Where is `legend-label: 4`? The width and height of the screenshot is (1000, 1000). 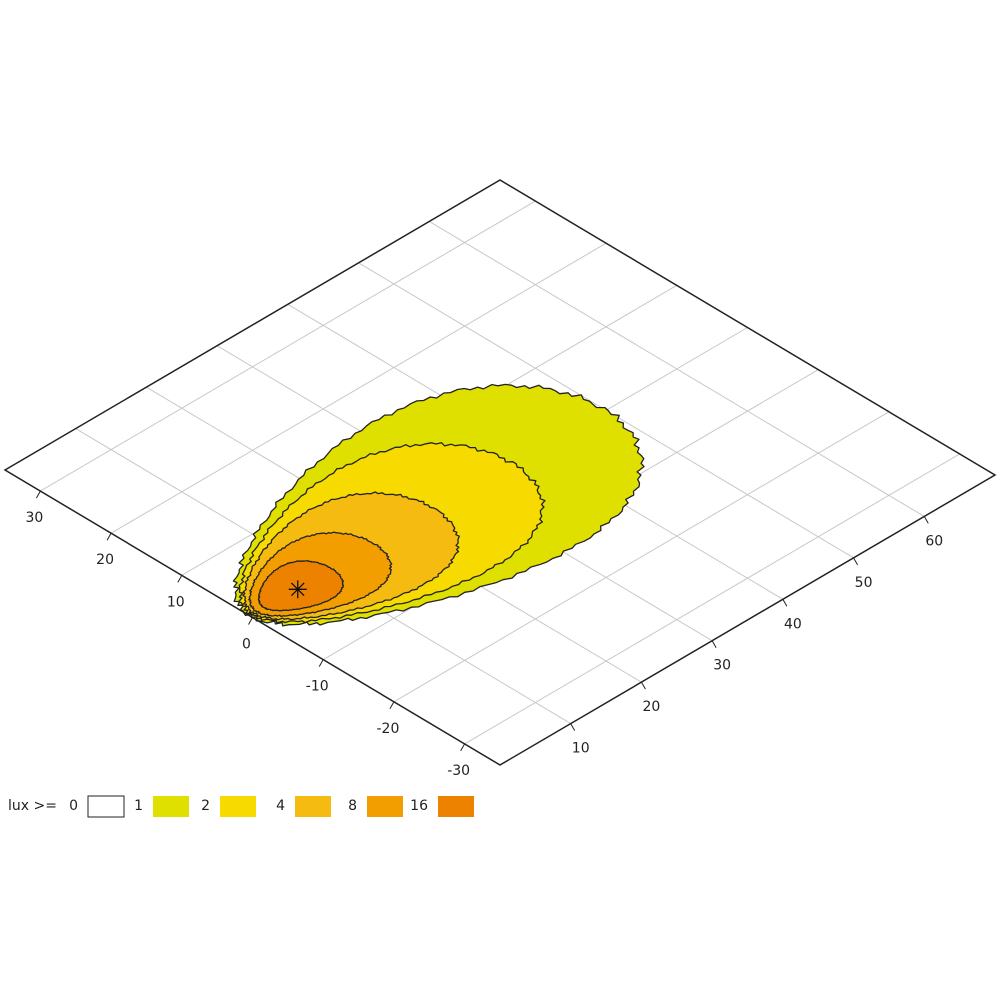
legend-label: 4 is located at coordinates (280, 806).